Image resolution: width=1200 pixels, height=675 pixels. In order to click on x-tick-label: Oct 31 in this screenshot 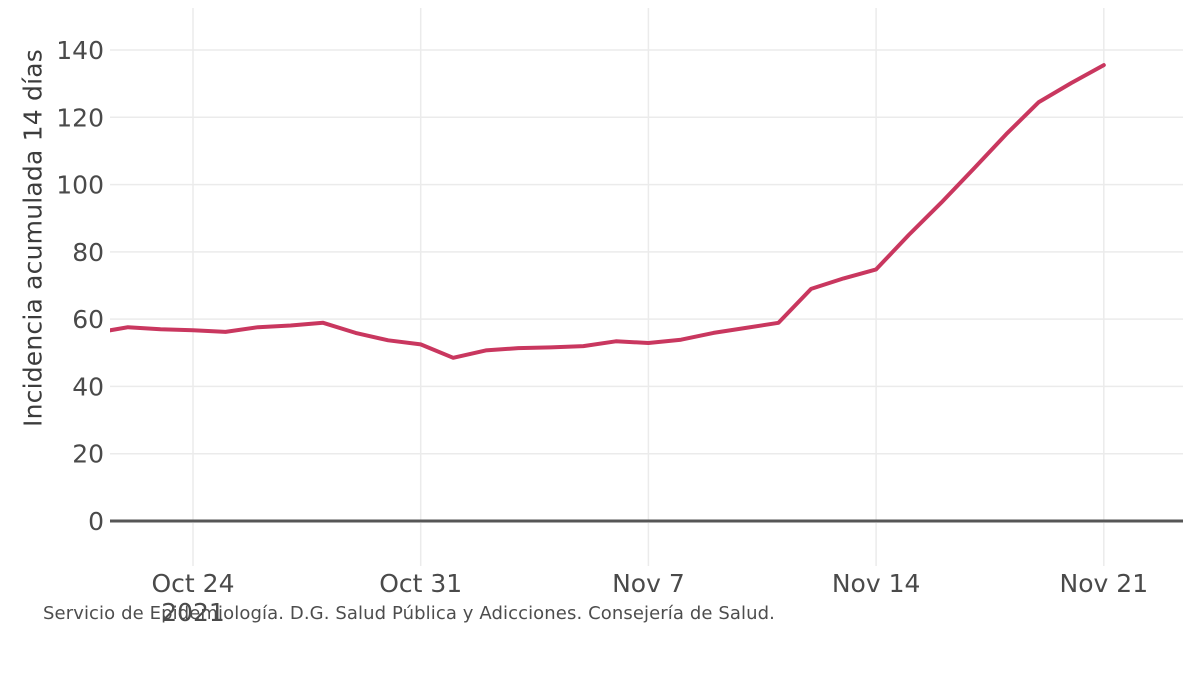, I will do `click(420, 583)`.